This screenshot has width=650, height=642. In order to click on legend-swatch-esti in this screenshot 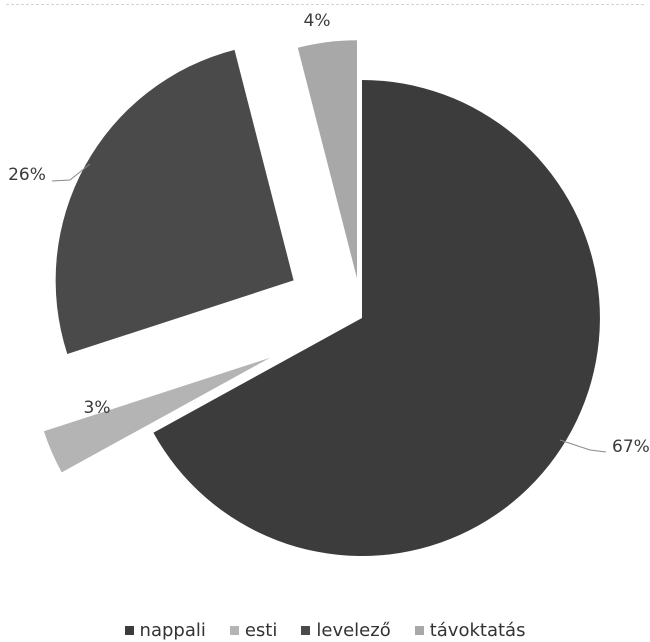, I will do `click(234, 630)`.